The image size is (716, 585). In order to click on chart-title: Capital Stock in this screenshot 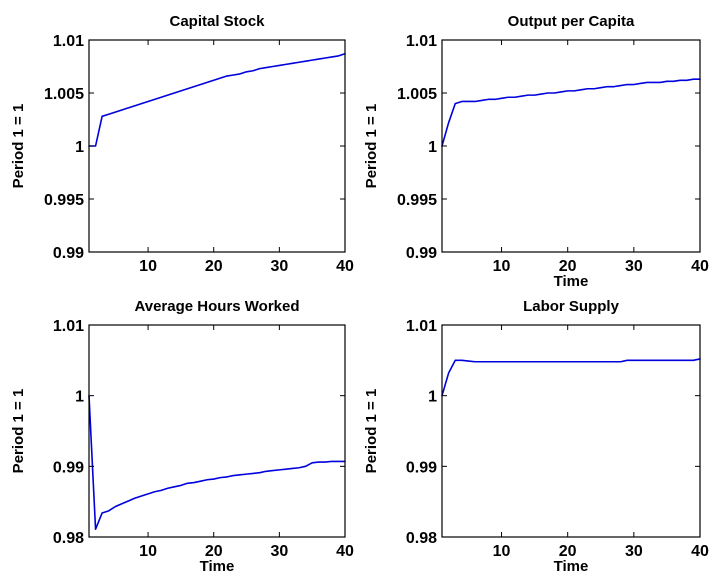, I will do `click(217, 21)`.